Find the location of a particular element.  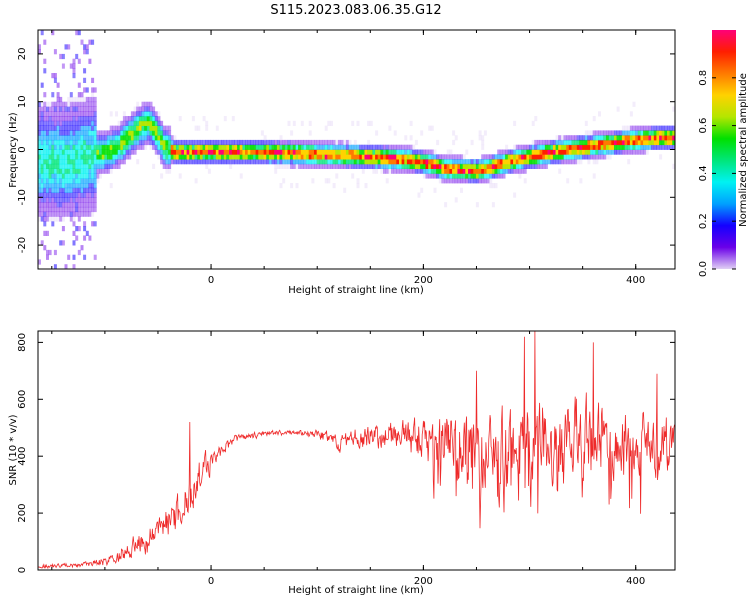

colorbar-tick-label: 0.0 is located at coordinates (703, 269).